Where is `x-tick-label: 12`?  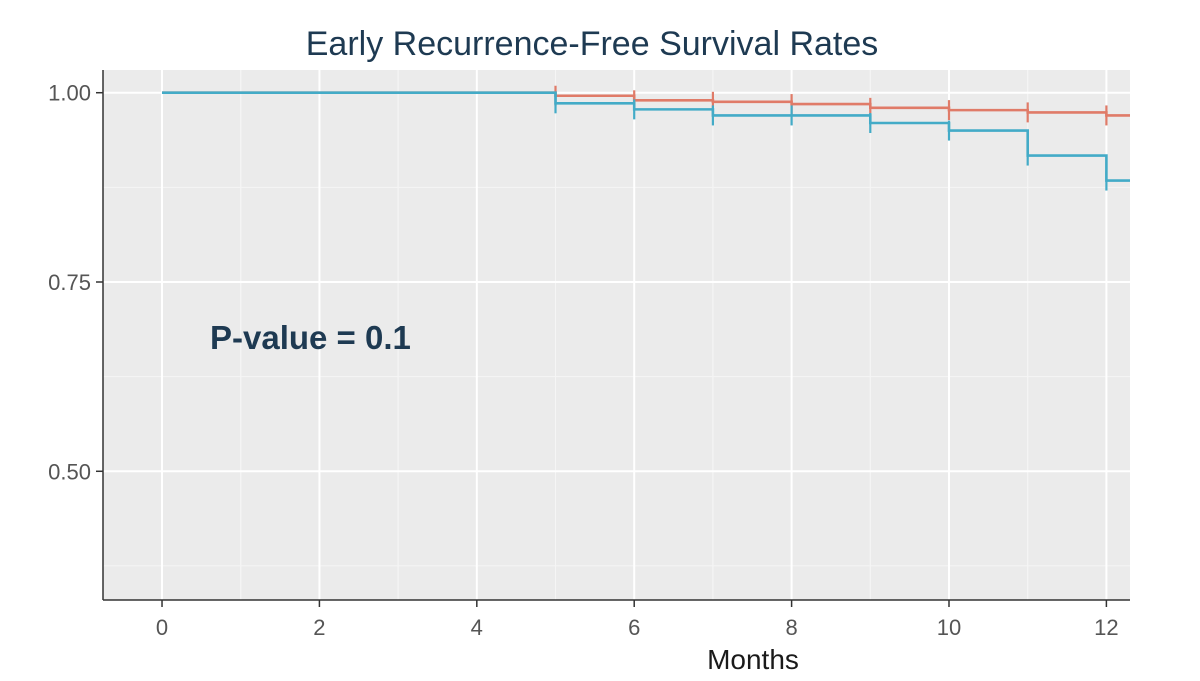 x-tick-label: 12 is located at coordinates (1106, 627).